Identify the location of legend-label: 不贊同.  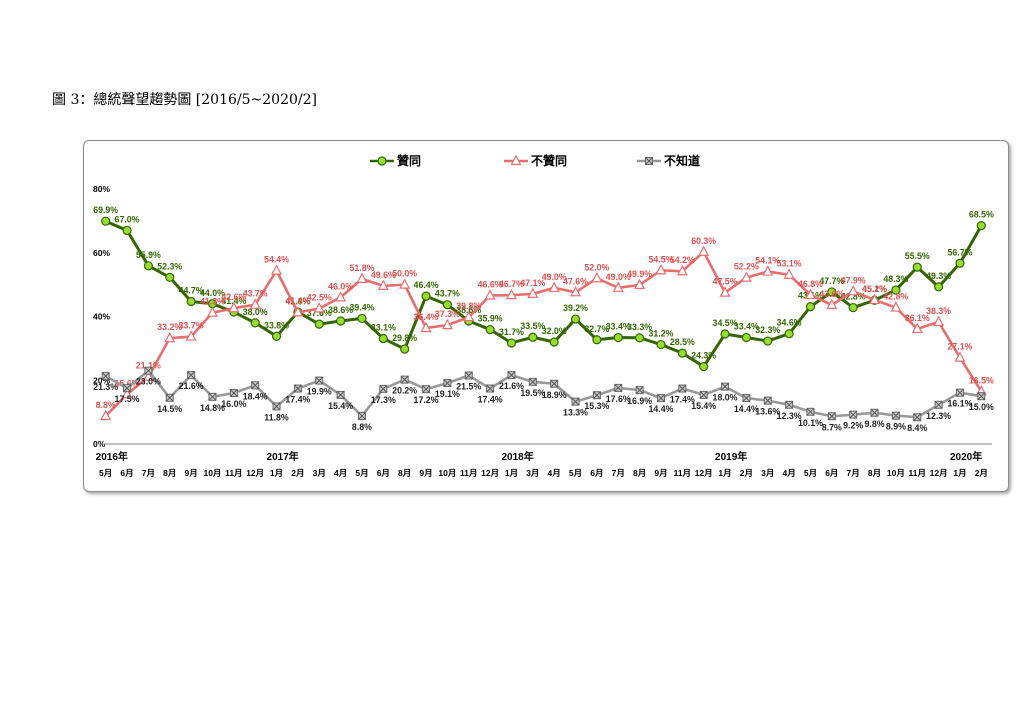
(549, 160).